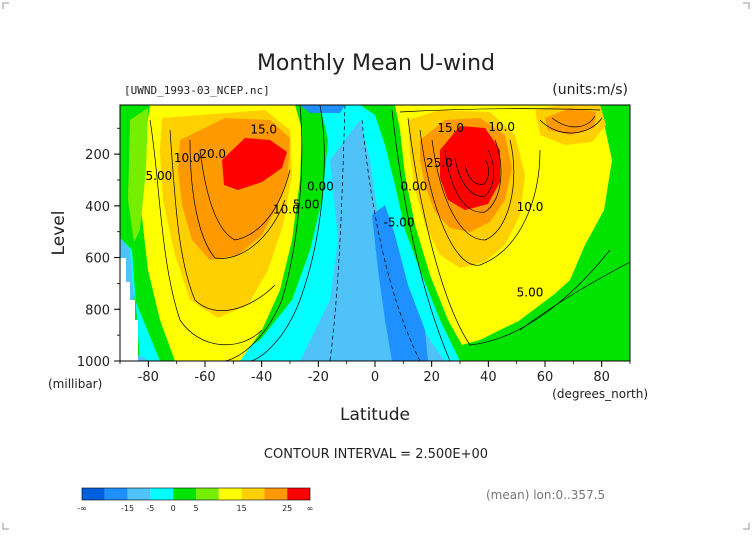 The image size is (752, 536). What do you see at coordinates (376, 63) in the screenshot?
I see `chart-title: Monthly Mean U-wind` at bounding box center [376, 63].